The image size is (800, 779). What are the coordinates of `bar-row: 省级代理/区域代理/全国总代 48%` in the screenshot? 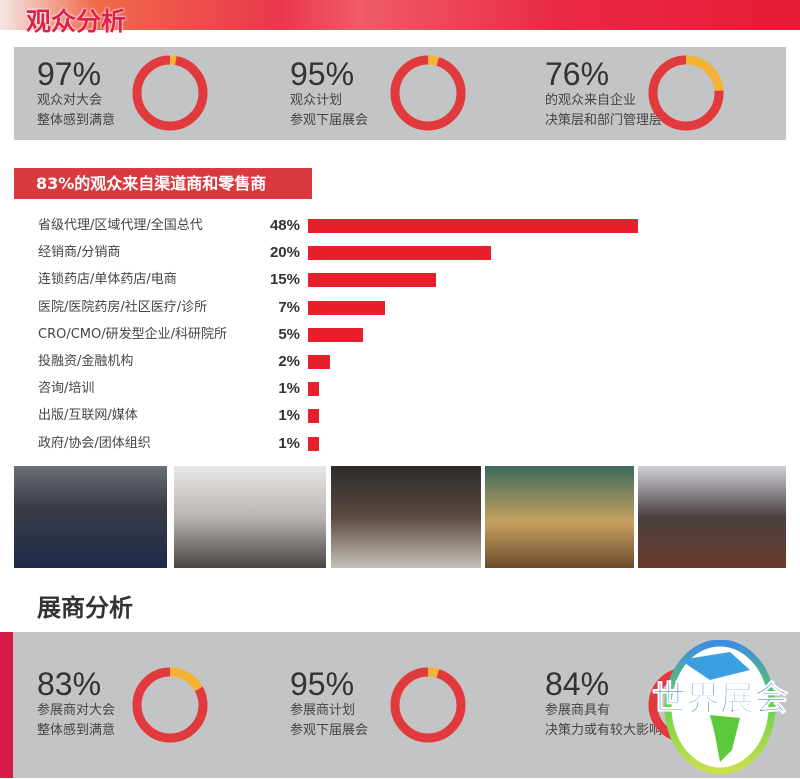 It's located at (400, 226).